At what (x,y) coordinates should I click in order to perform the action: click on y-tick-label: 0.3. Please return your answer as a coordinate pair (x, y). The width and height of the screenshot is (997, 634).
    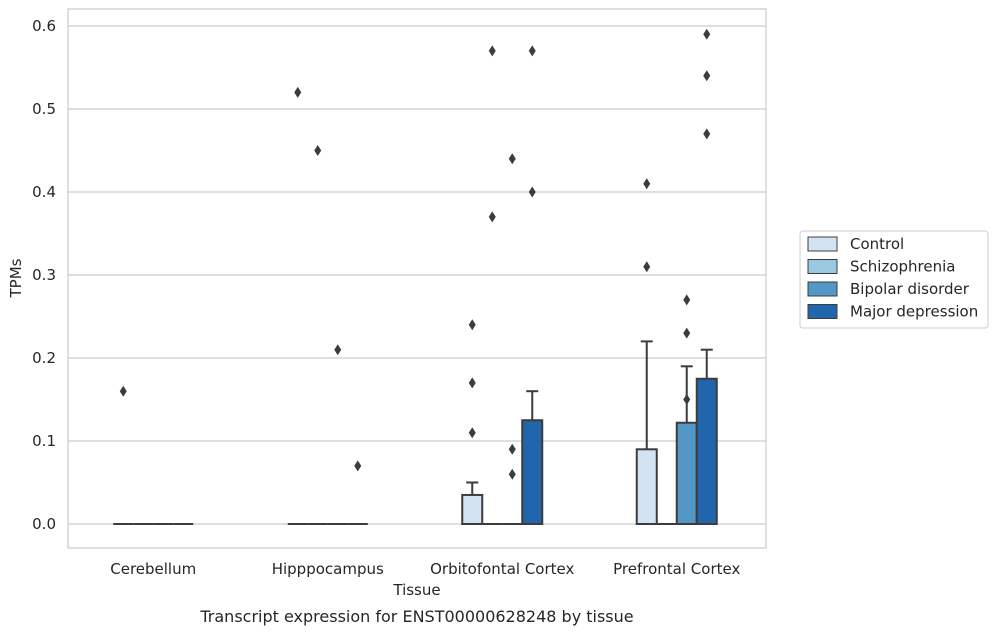
    Looking at the image, I should click on (44, 275).